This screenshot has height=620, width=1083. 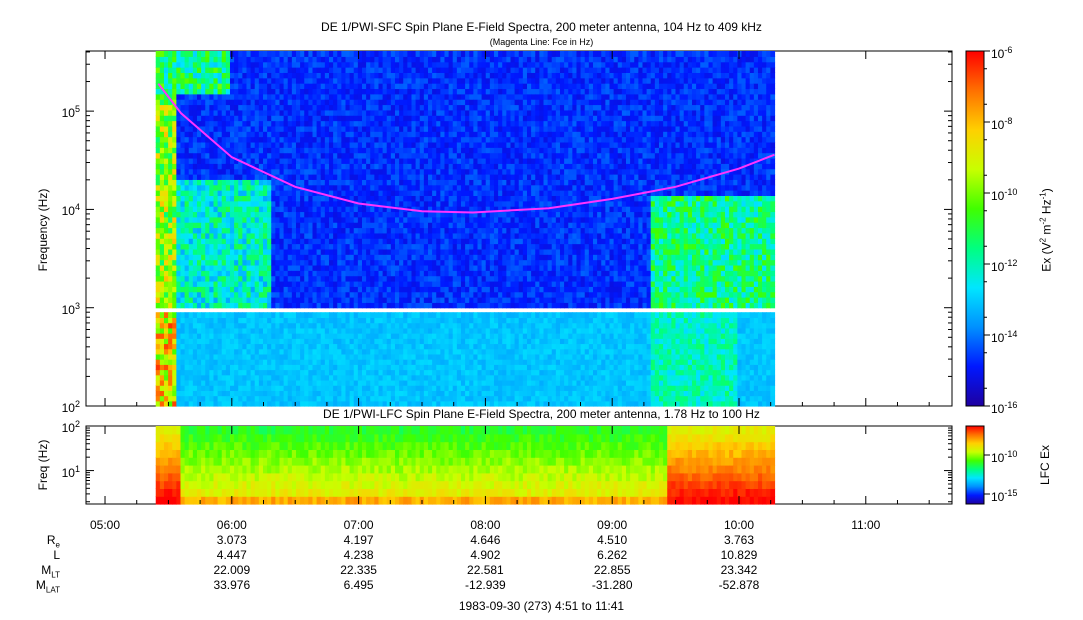 I want to click on ephemeris-value: 23.342, so click(x=739, y=570).